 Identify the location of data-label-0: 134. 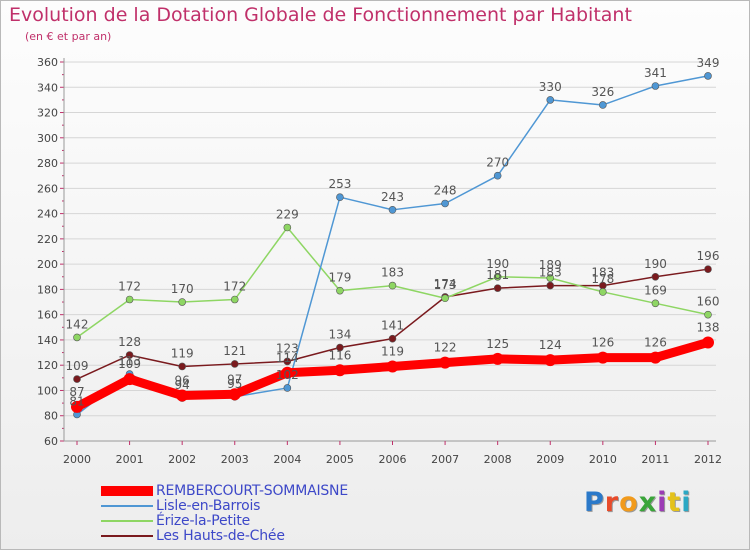
(339, 335).